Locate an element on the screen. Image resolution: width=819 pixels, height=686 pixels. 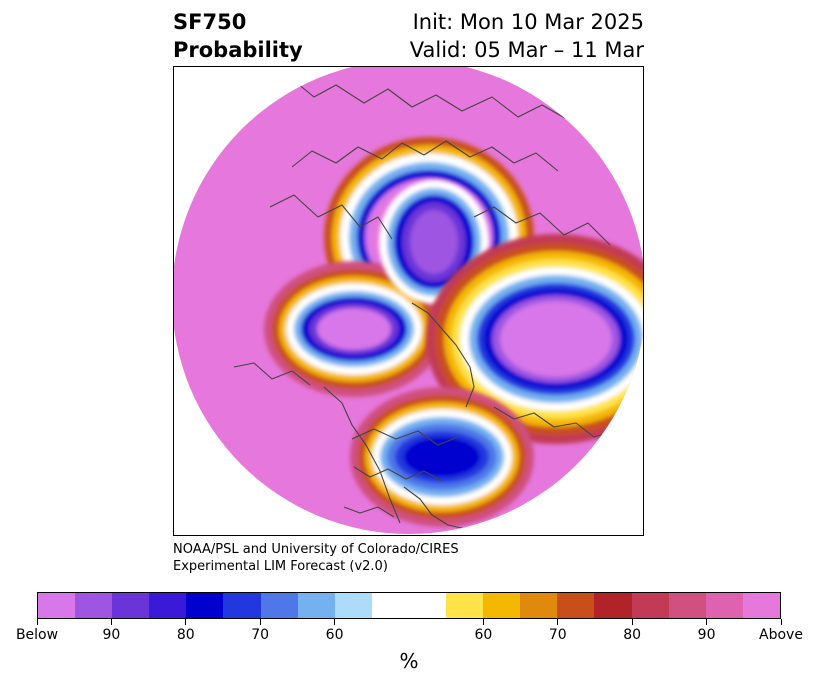
anomaly-west is located at coordinates (354, 329).